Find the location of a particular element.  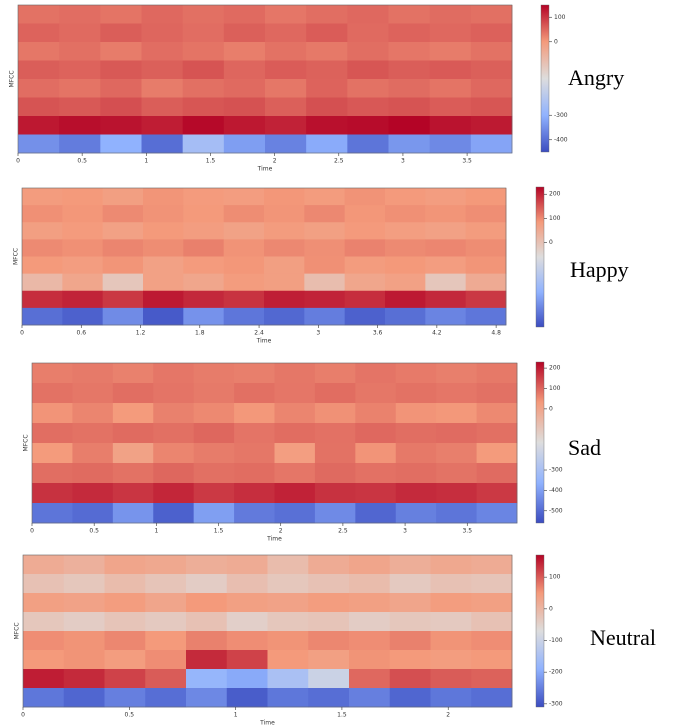

colorbar-tick-label: 0 is located at coordinates (556, 41).